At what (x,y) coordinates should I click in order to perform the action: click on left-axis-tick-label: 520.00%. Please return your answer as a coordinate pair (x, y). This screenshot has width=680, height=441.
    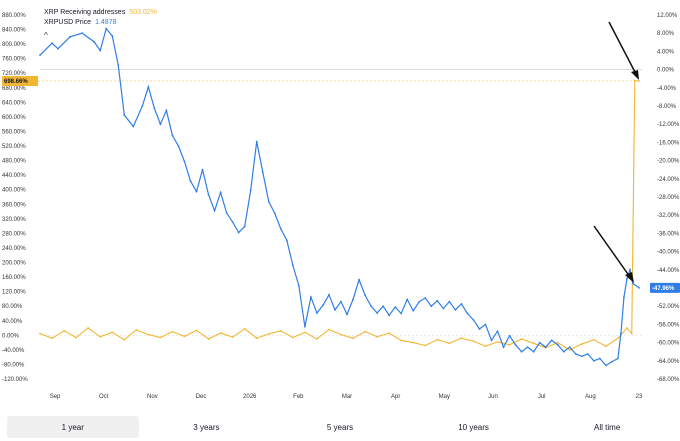
    Looking at the image, I should click on (14, 147).